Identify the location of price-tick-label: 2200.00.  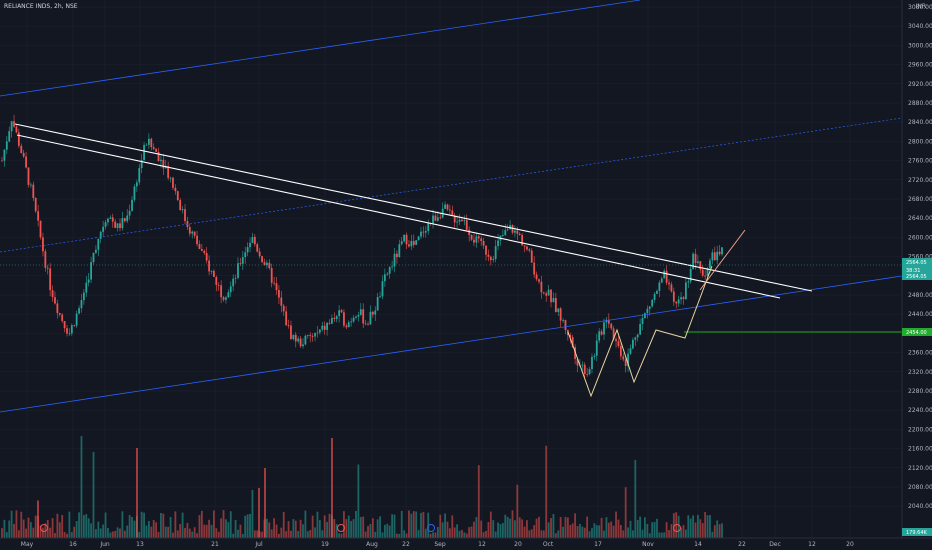
(920, 429).